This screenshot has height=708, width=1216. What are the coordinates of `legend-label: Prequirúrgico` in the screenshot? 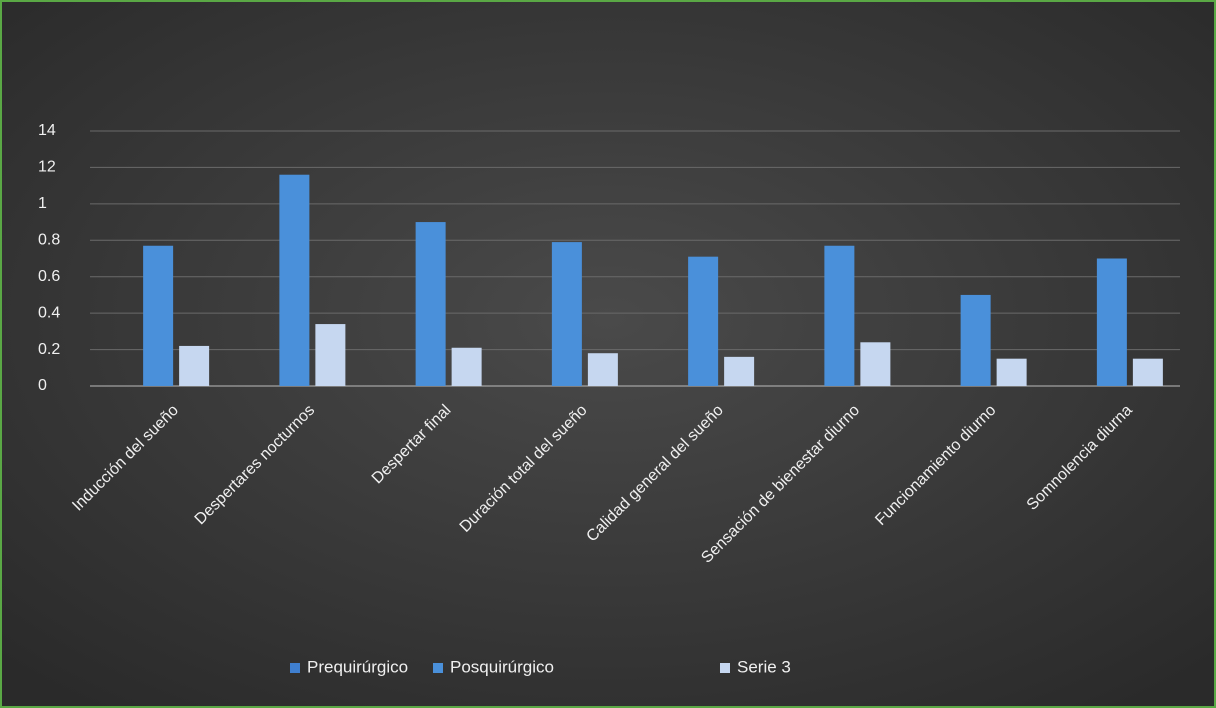 It's located at (357, 666).